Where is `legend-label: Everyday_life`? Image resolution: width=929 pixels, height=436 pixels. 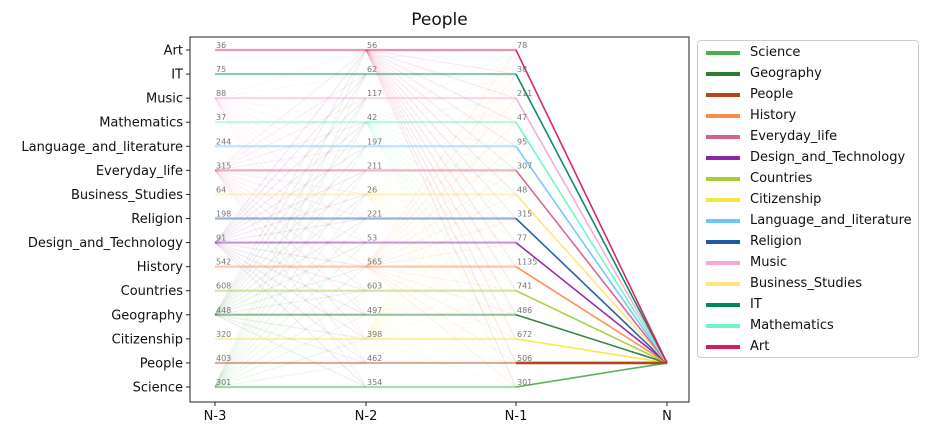 legend-label: Everyday_life is located at coordinates (794, 136).